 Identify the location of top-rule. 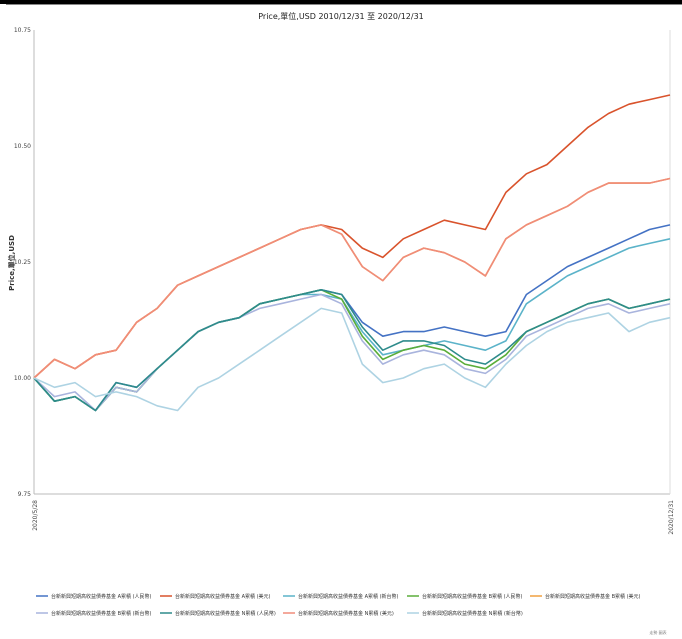
(344, 4).